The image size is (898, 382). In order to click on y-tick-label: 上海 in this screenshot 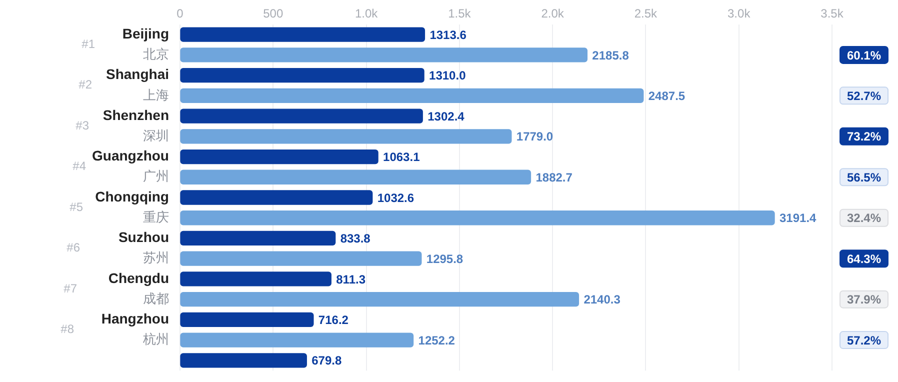, I will do `click(156, 94)`.